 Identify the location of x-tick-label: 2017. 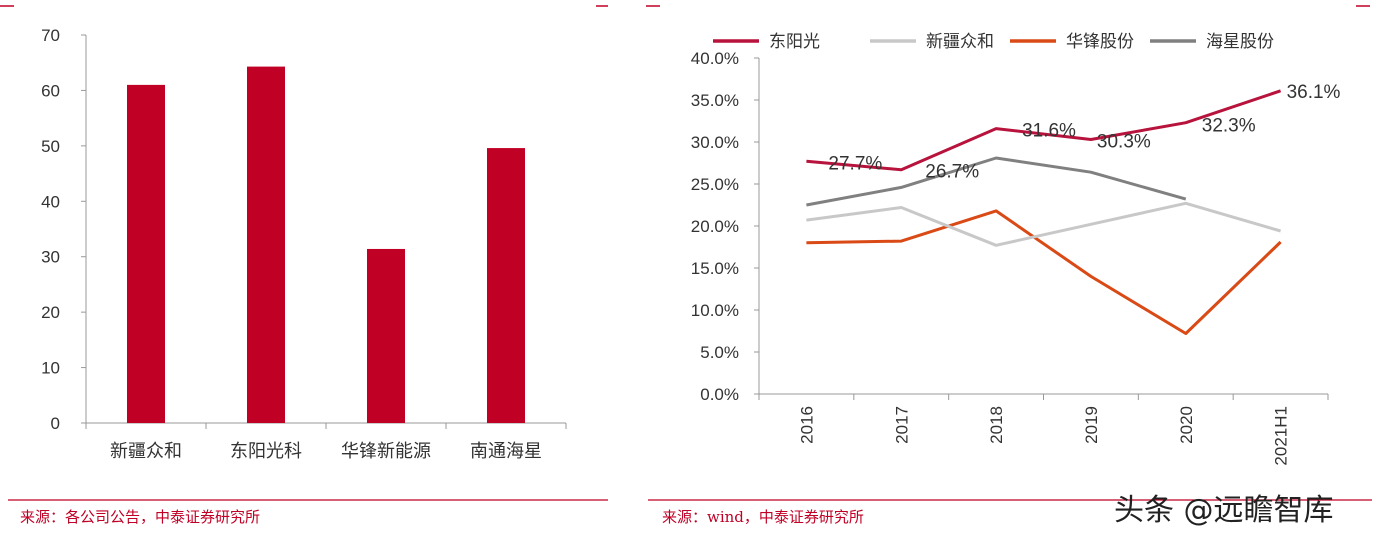
(901, 425).